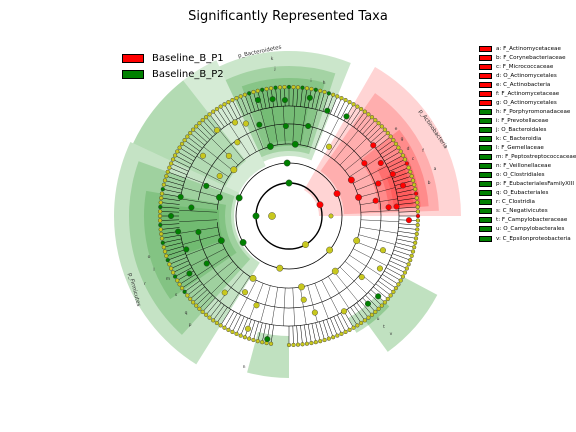  What do you see at coordinates (191, 232) in the screenshot?
I see `clade-highlight` at bounding box center [191, 232].